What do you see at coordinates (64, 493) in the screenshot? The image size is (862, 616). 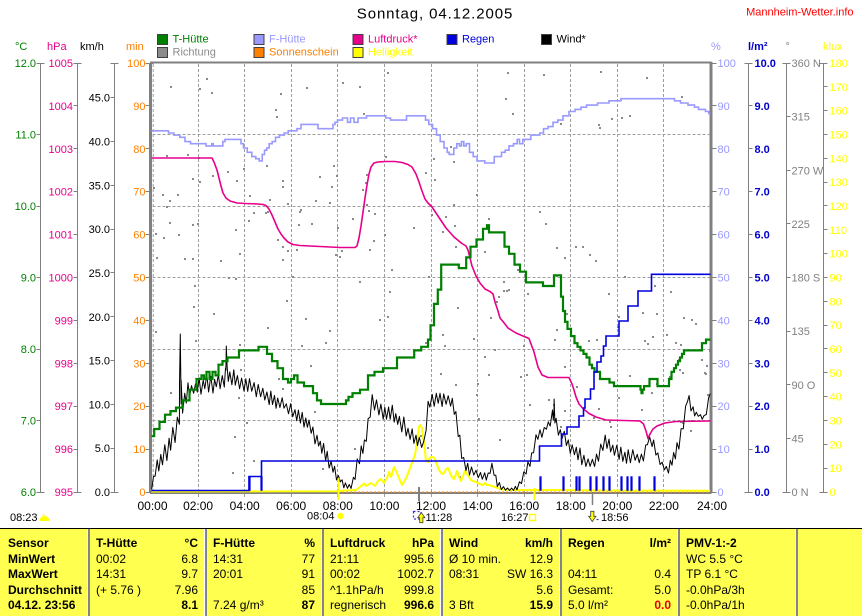 I see `svg-text: 995` at bounding box center [64, 493].